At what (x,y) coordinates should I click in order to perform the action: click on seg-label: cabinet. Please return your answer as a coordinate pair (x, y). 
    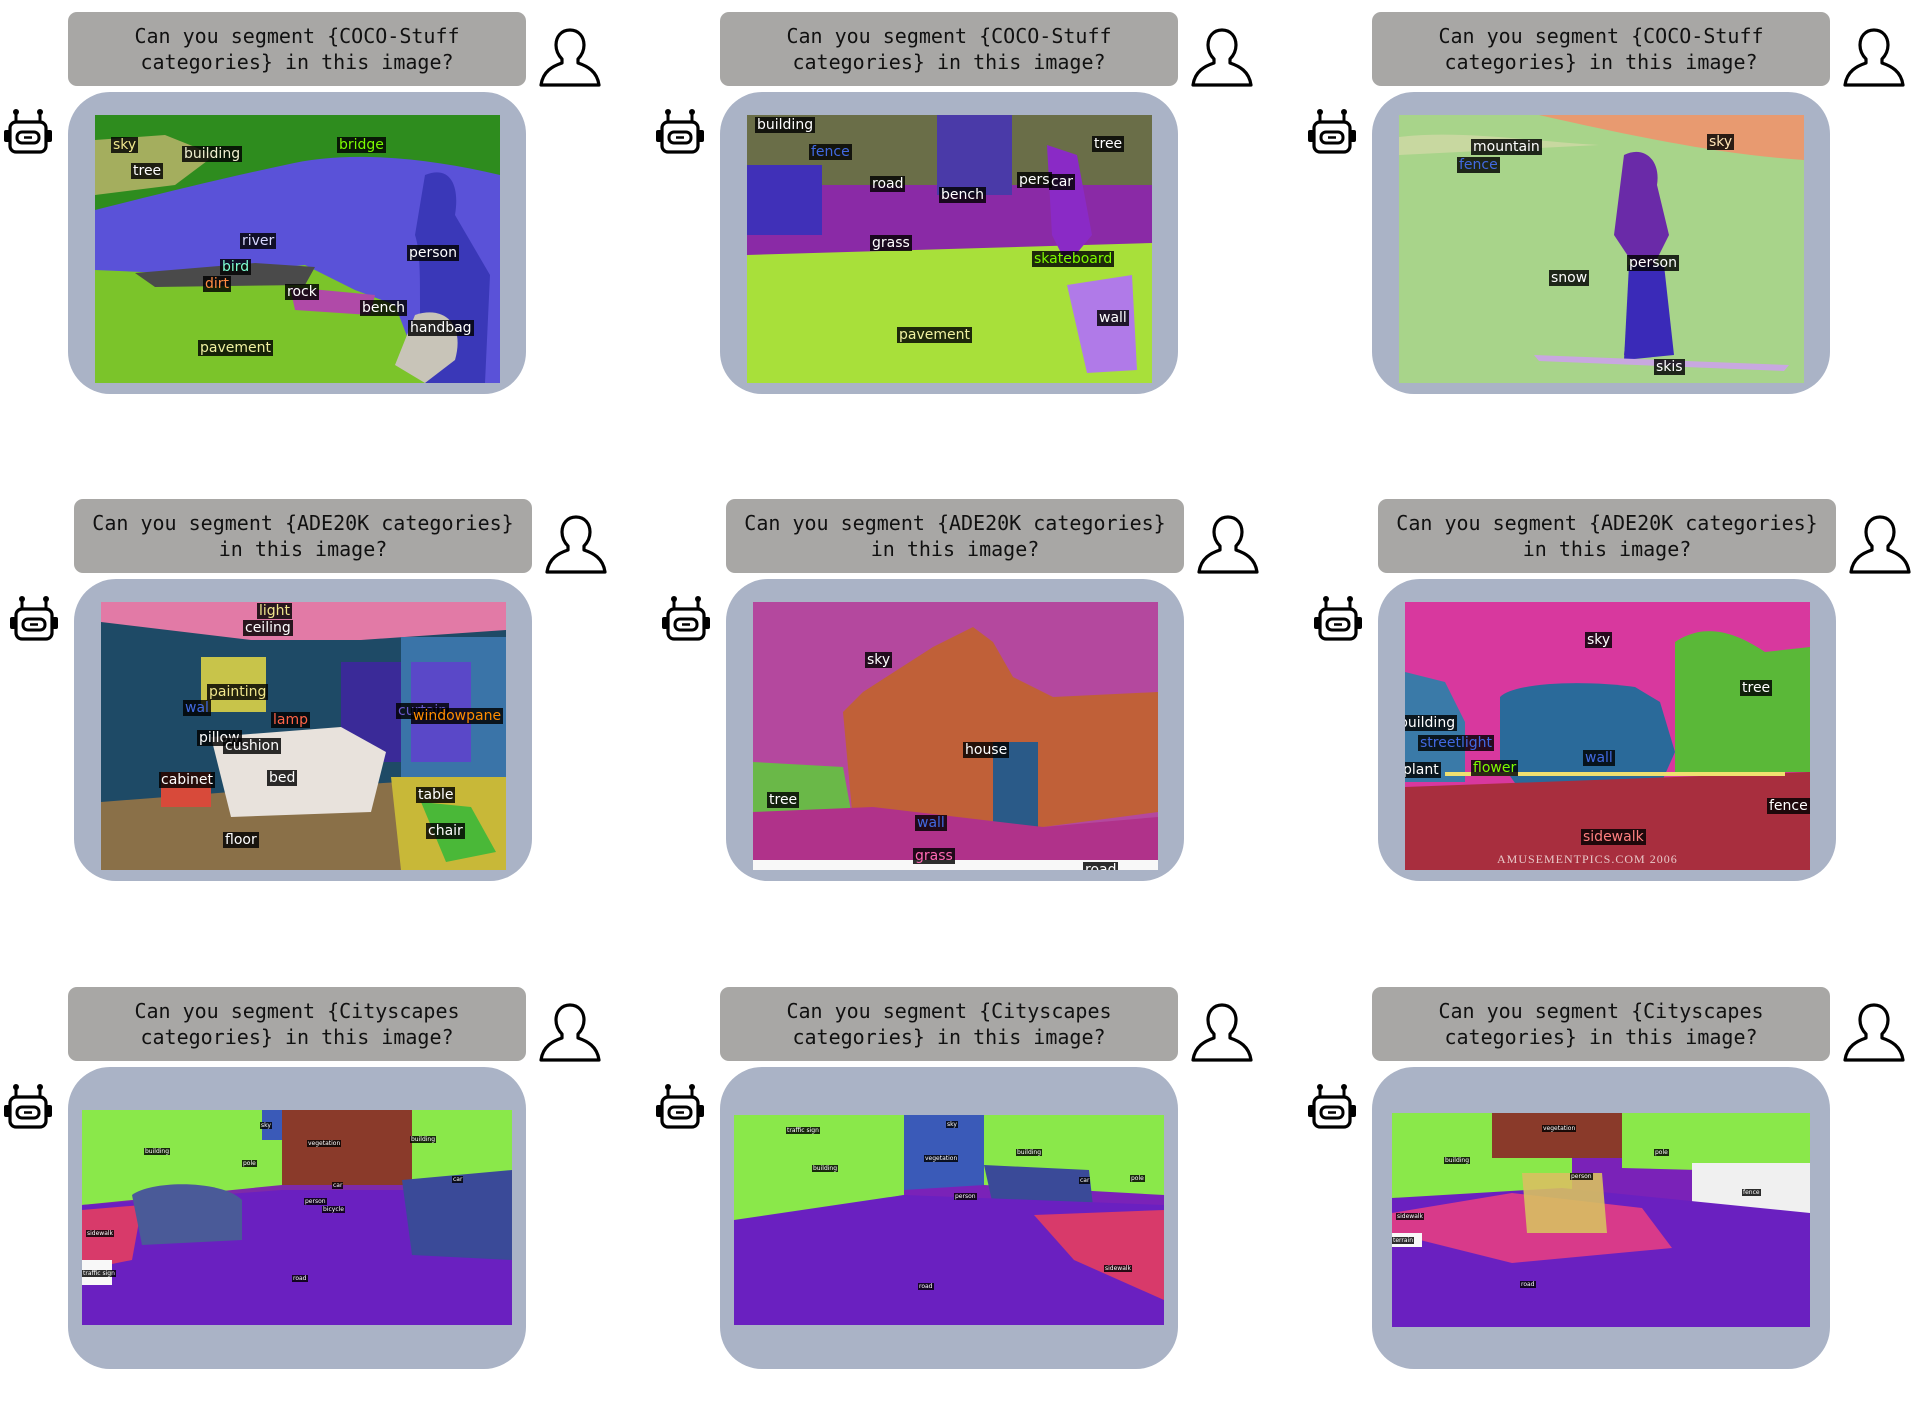
    Looking at the image, I should click on (187, 780).